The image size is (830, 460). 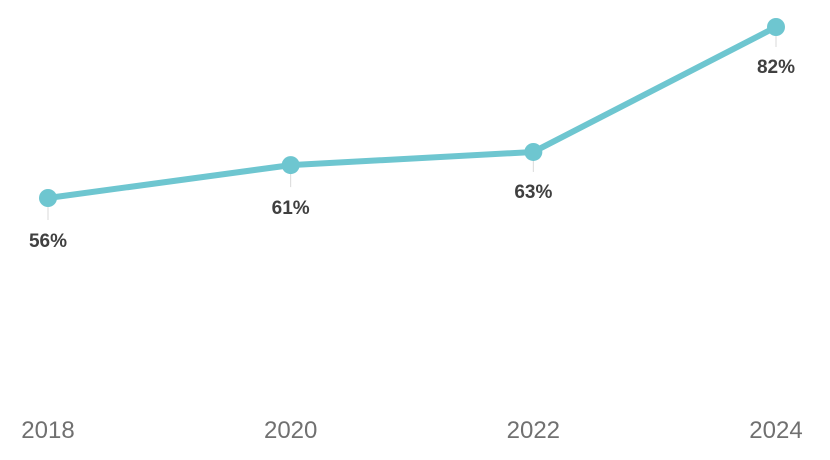 I want to click on data-label-2022: 63%, so click(x=533, y=192).